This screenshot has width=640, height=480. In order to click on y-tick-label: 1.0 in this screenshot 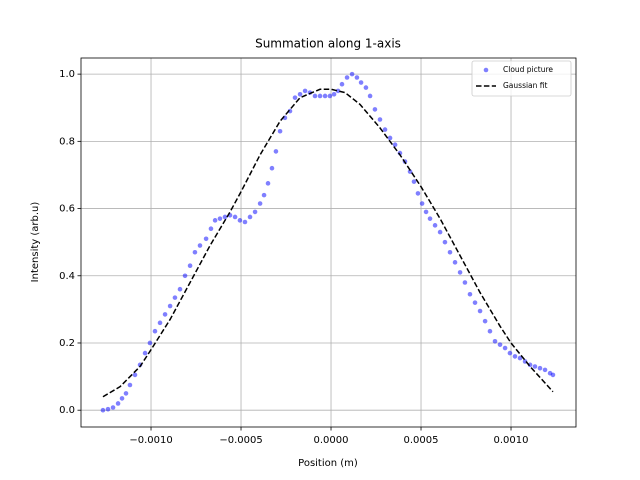, I will do `click(67, 74)`.